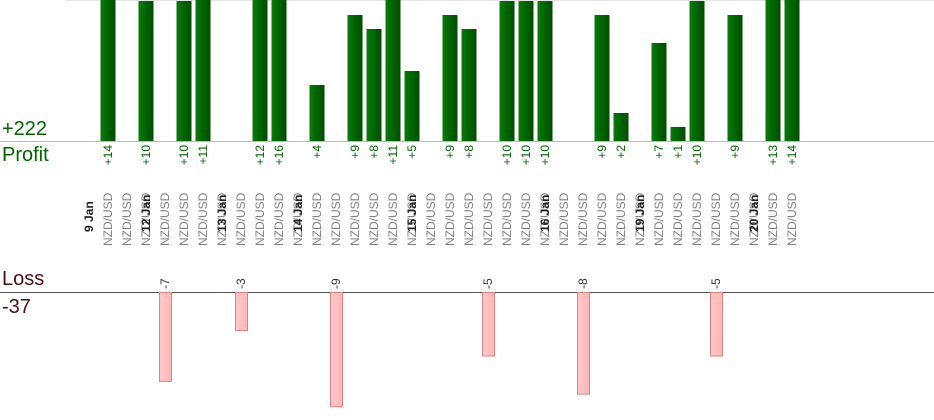 The height and width of the screenshot is (420, 934). What do you see at coordinates (146, 213) in the screenshot?
I see `date-label: 12 Jan` at bounding box center [146, 213].